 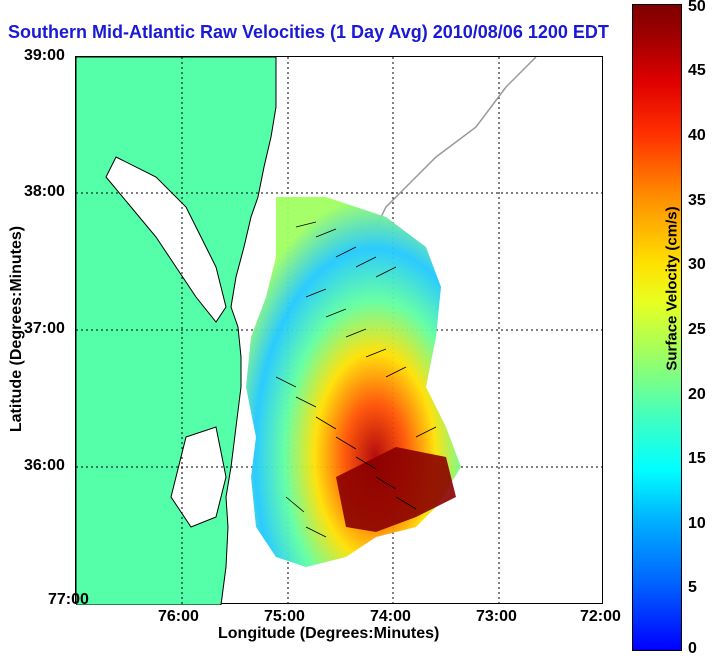 I want to click on colorbar, so click(x=657, y=327).